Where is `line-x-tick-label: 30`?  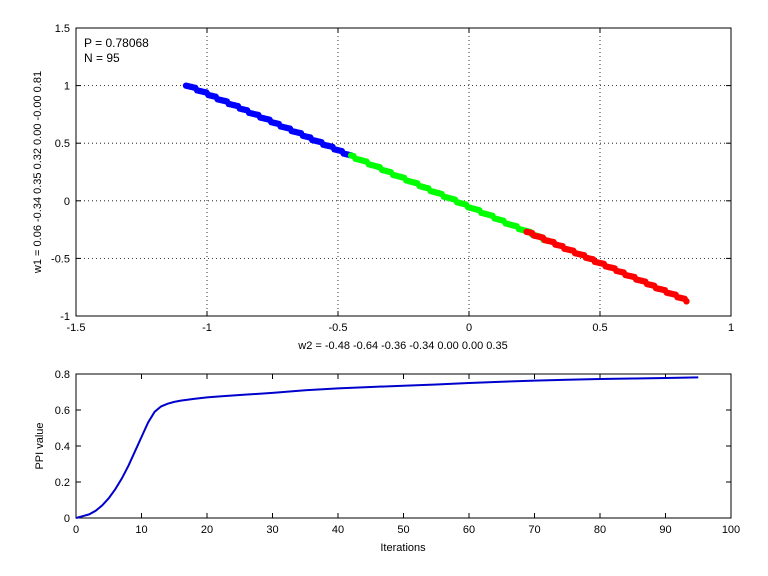 line-x-tick-label: 30 is located at coordinates (272, 530).